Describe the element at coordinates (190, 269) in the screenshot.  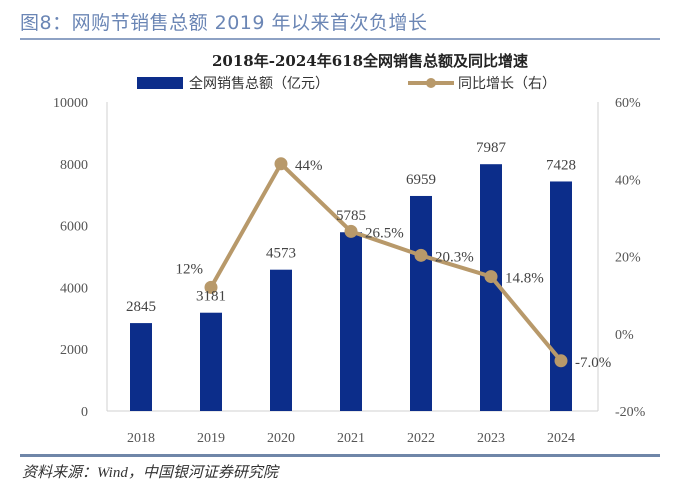
I see `growth-value-label: 12%` at that location.